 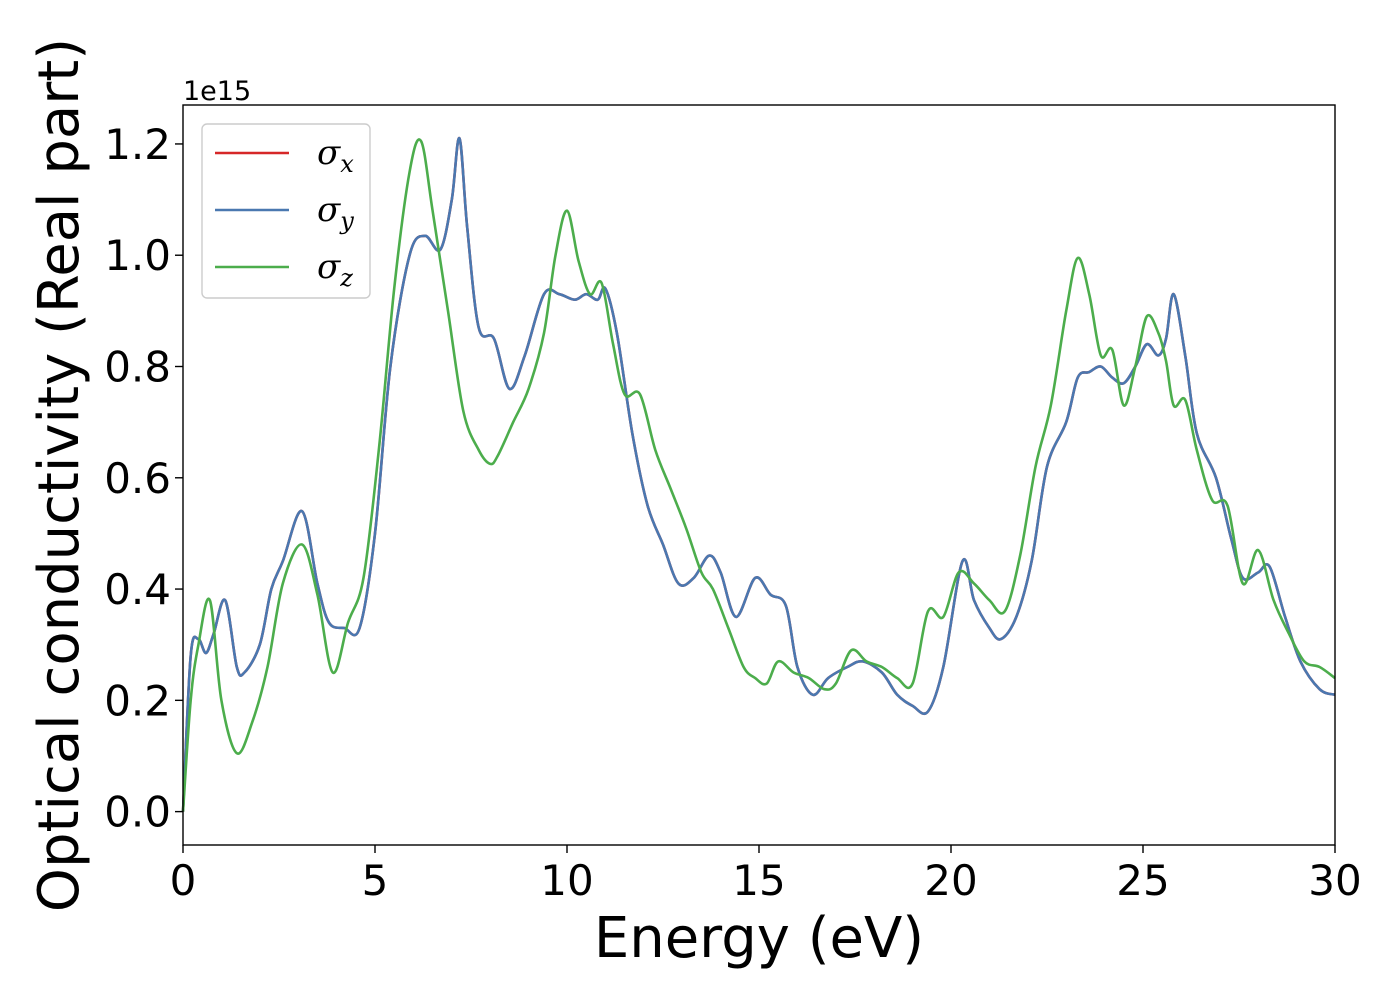 I want to click on x-tick-label: 10, so click(x=566, y=880).